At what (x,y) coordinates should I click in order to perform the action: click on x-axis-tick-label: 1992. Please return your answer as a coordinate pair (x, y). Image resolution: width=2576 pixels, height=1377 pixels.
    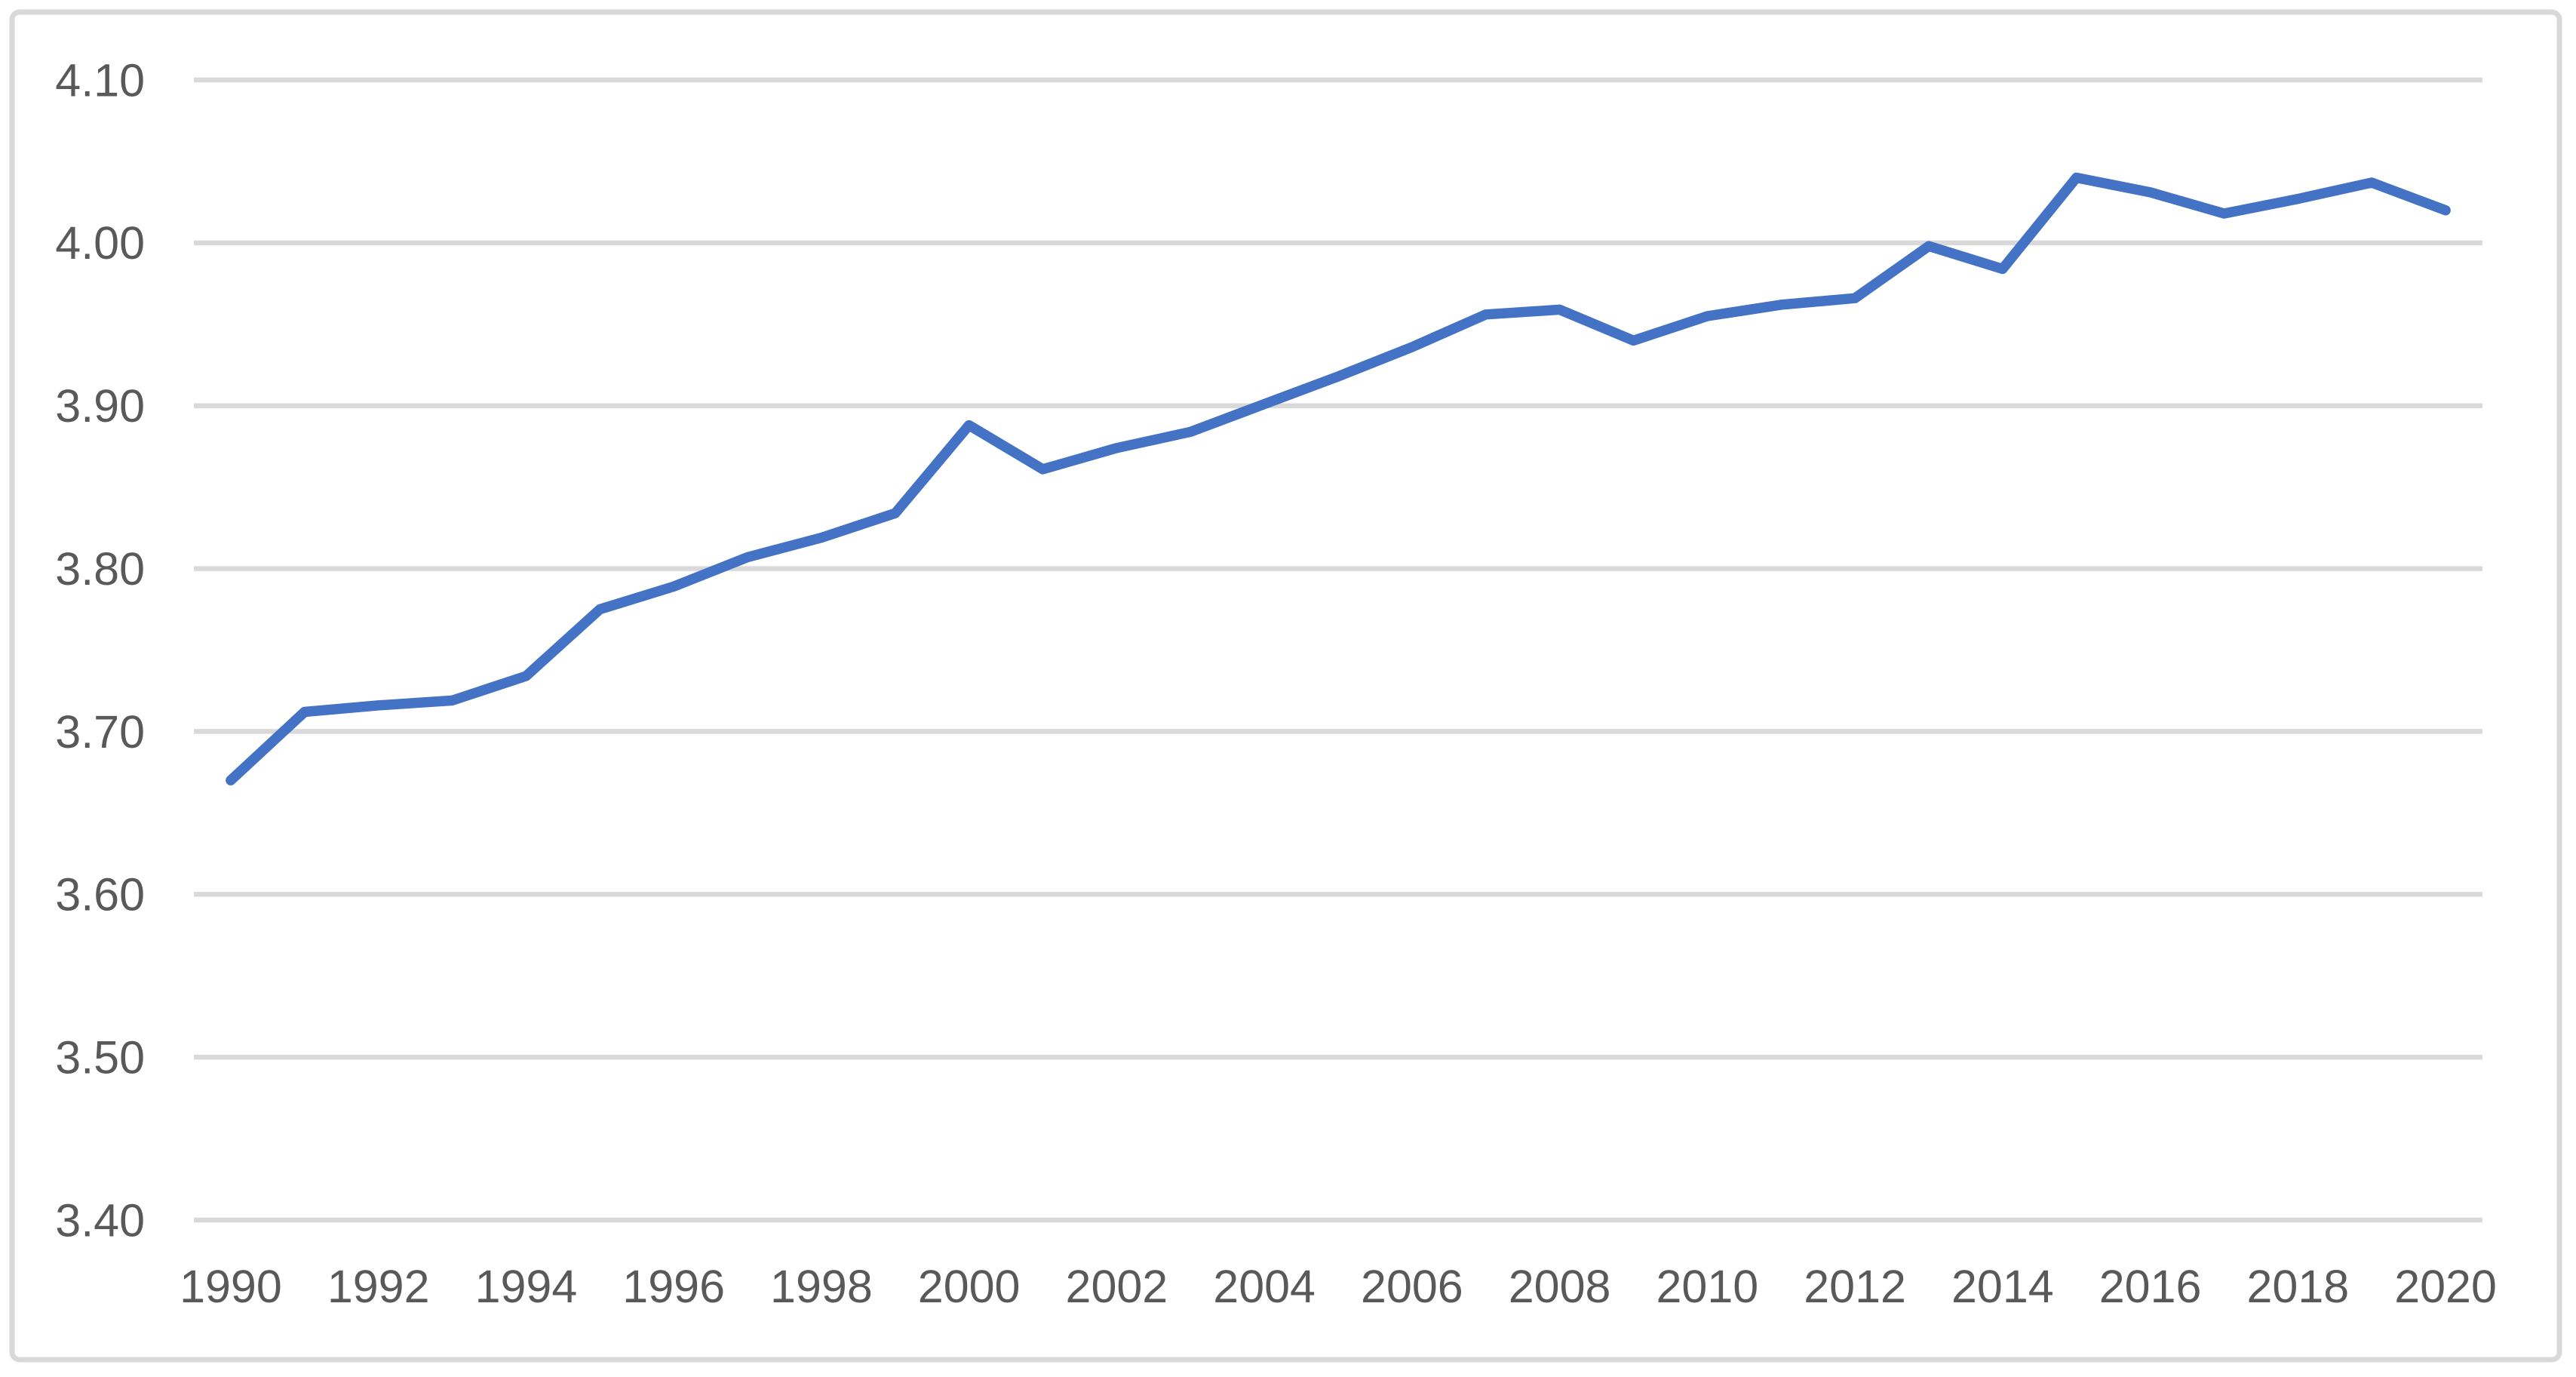
    Looking at the image, I should click on (378, 1286).